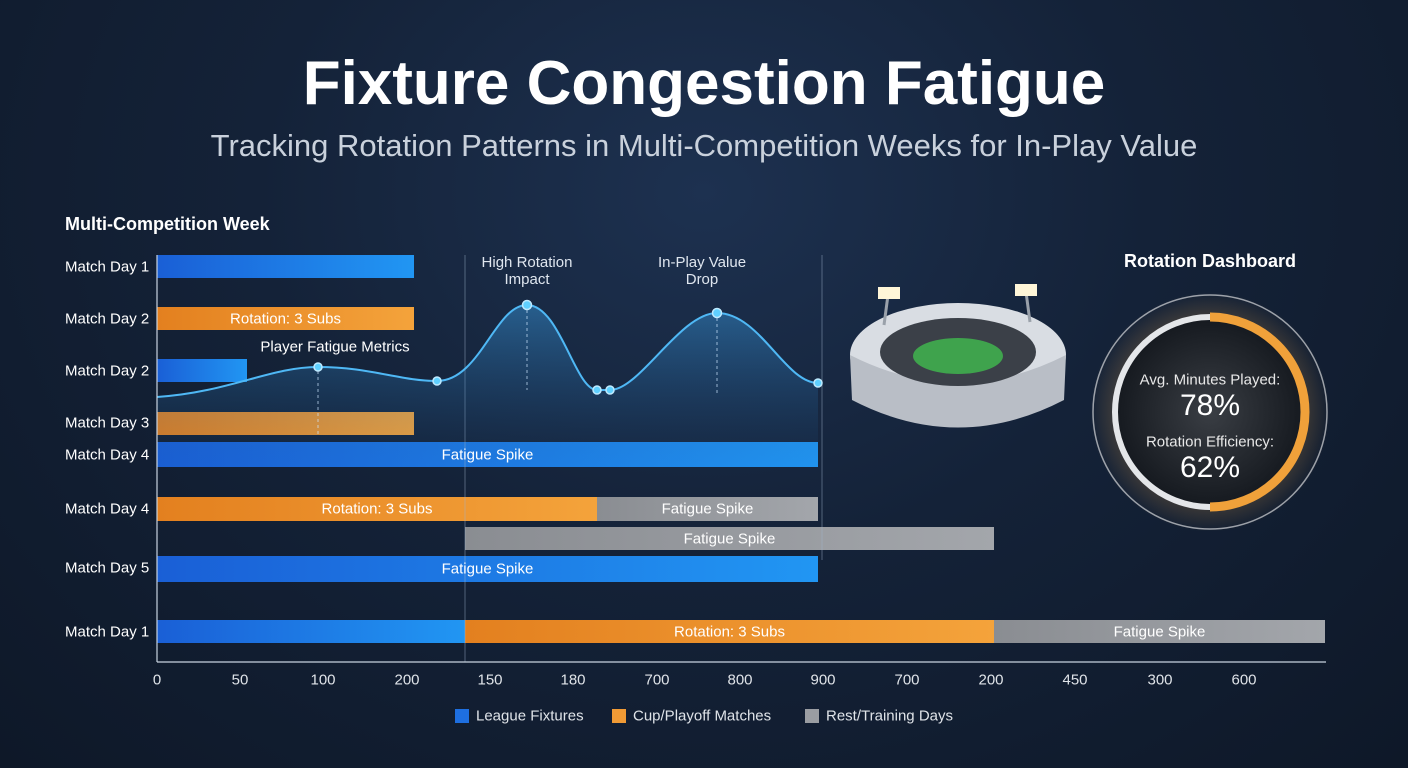 The image size is (1408, 768). I want to click on legend-label: League Fixtures, so click(530, 716).